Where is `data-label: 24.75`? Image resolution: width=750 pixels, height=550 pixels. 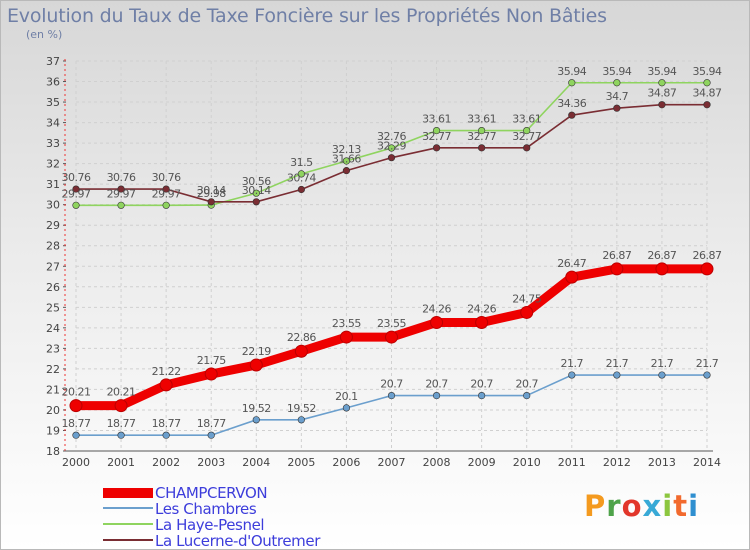
data-label: 24.75 is located at coordinates (526, 298).